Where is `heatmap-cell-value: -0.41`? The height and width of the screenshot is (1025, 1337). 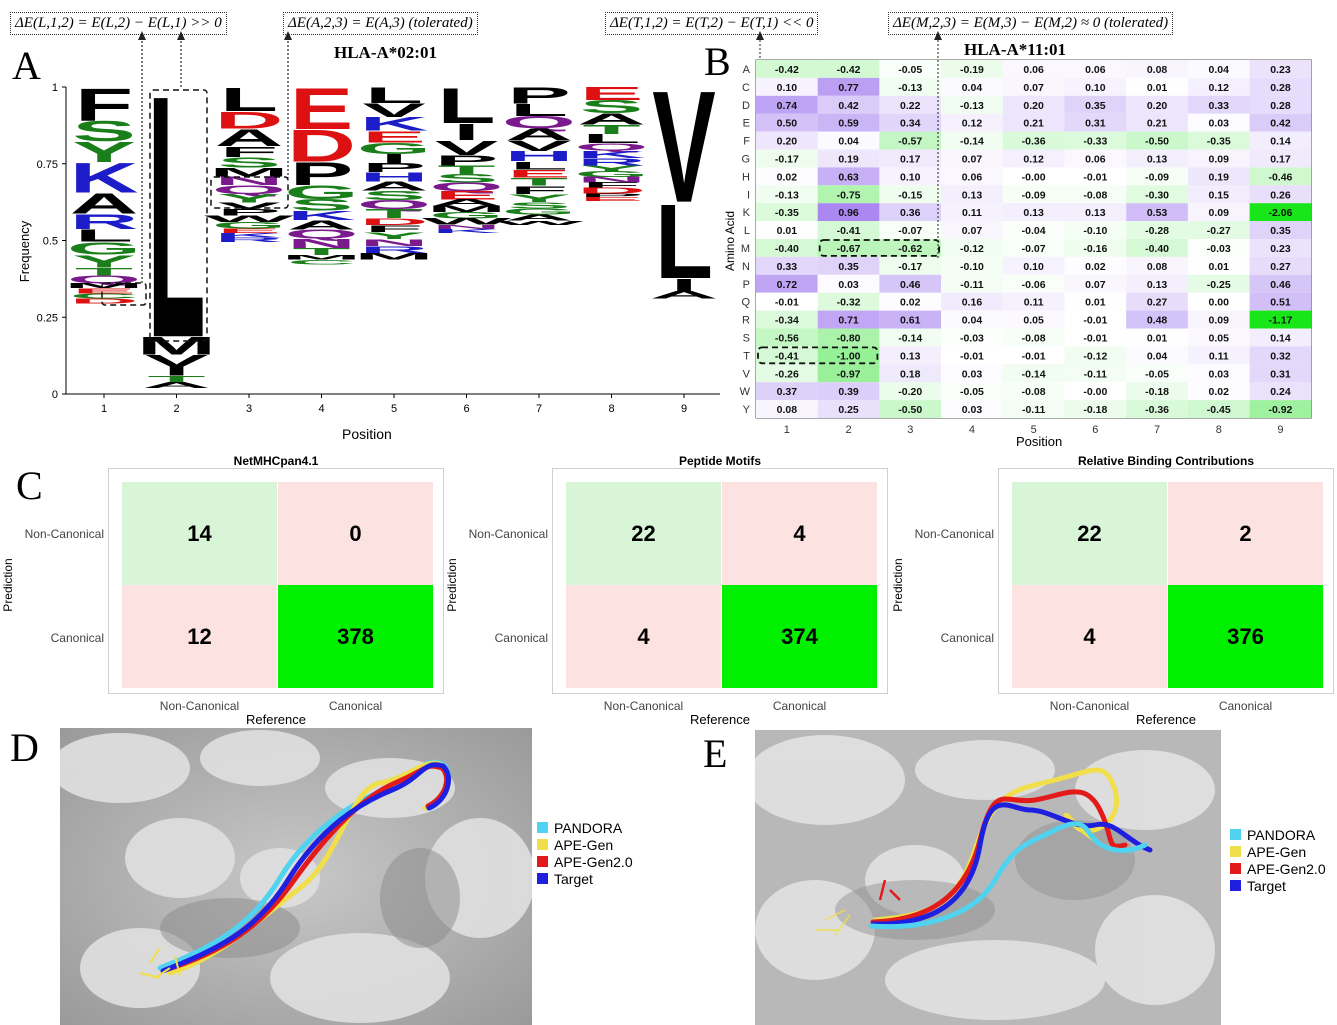 heatmap-cell-value: -0.41 is located at coordinates (787, 356).